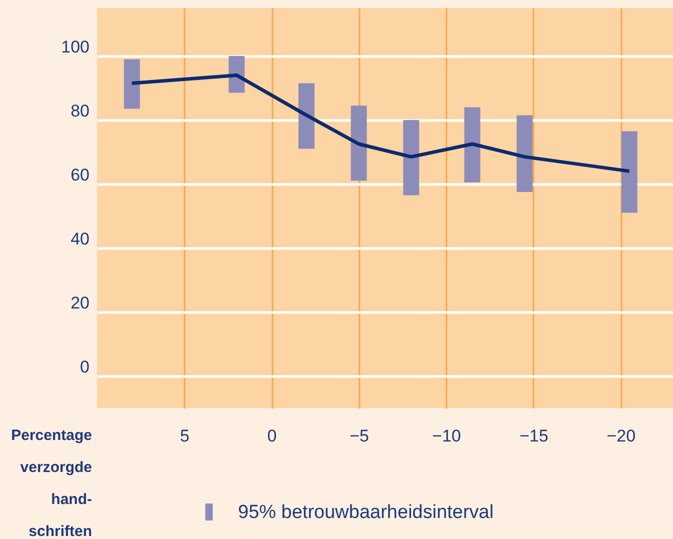  I want to click on x-tick-label: −10, so click(447, 436).